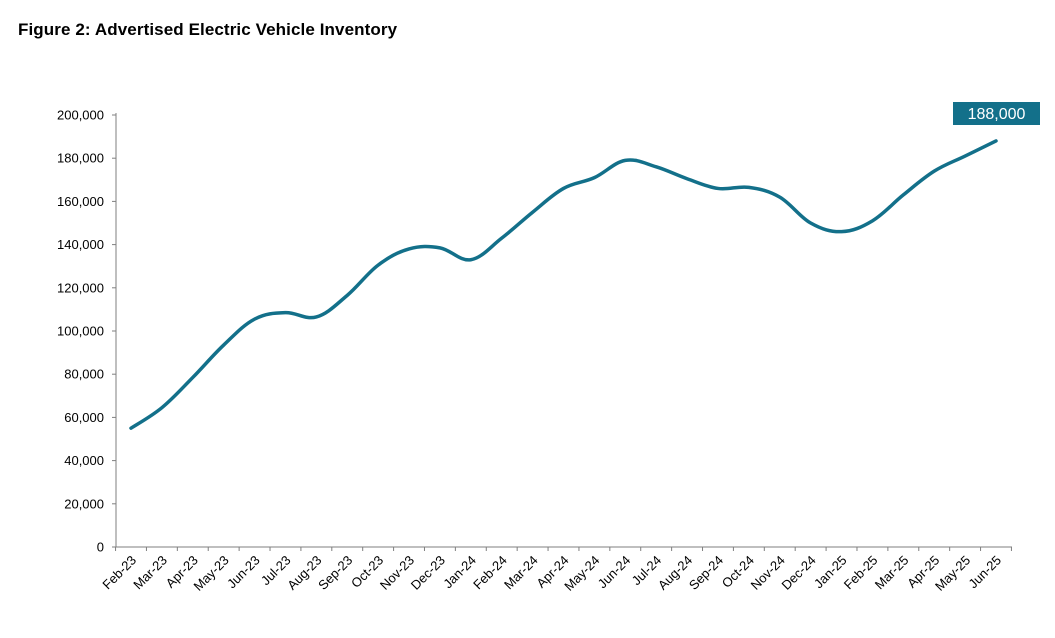 This screenshot has height=638, width=1055. What do you see at coordinates (614, 572) in the screenshot?
I see `x-tick-label: Jun-24` at bounding box center [614, 572].